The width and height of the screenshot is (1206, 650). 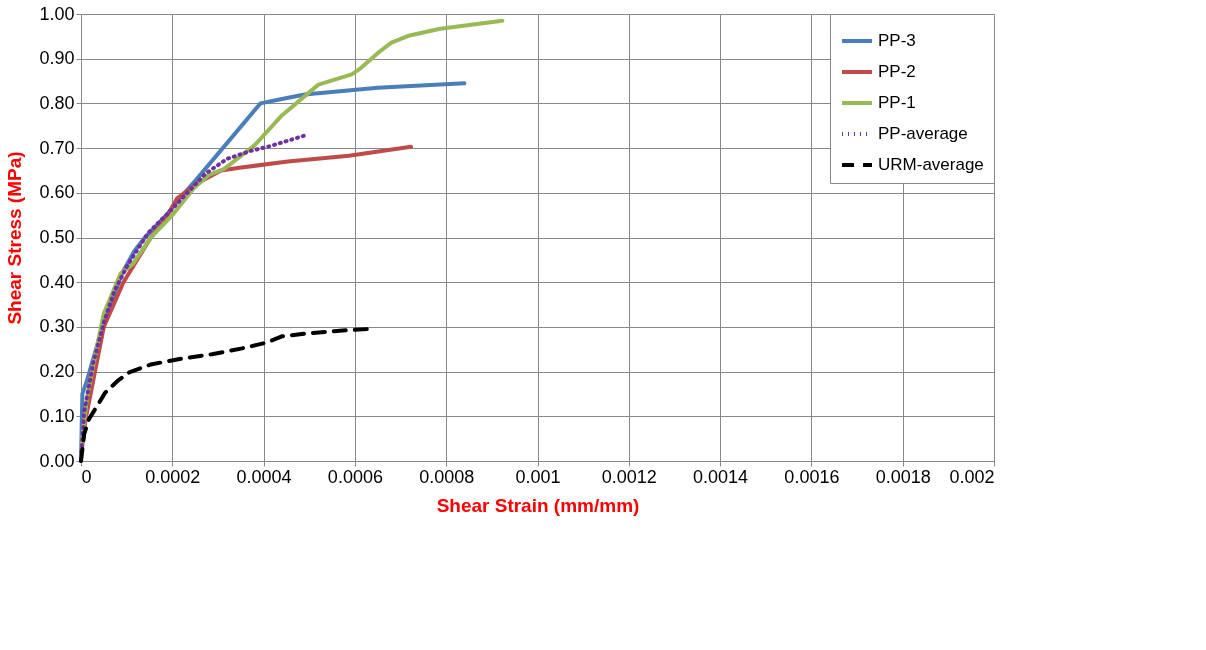 What do you see at coordinates (57, 326) in the screenshot?
I see `y-tick-label: 0.30` at bounding box center [57, 326].